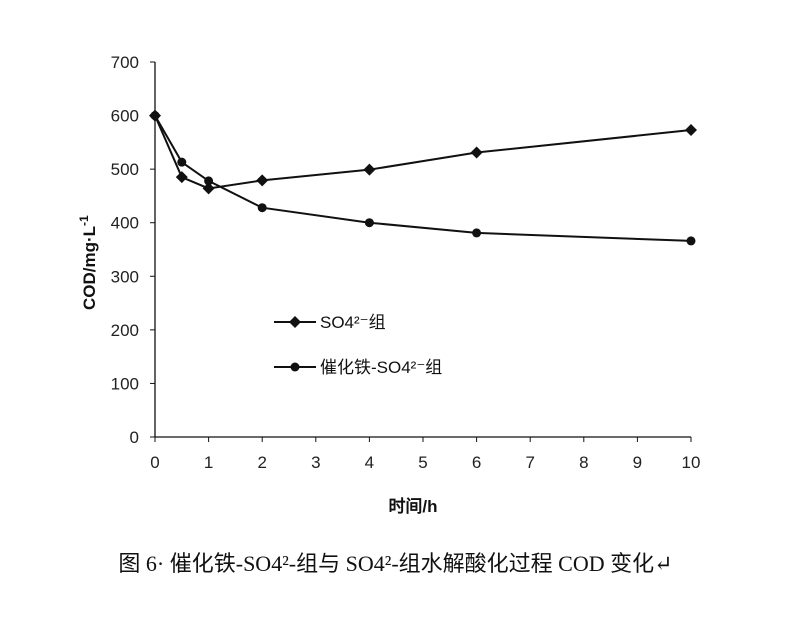  What do you see at coordinates (125, 383) in the screenshot?
I see `y-tick-label: 100` at bounding box center [125, 383].